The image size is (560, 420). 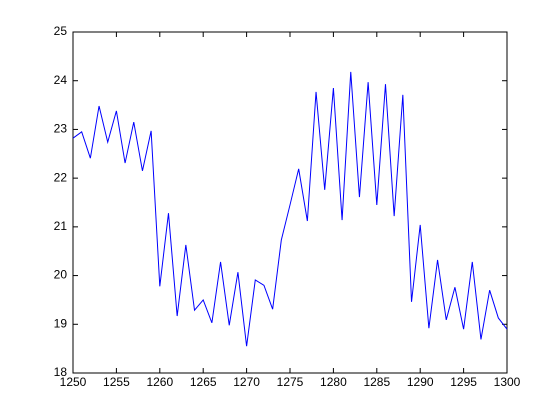 I want to click on x-tick-label: 1290, so click(x=420, y=382).